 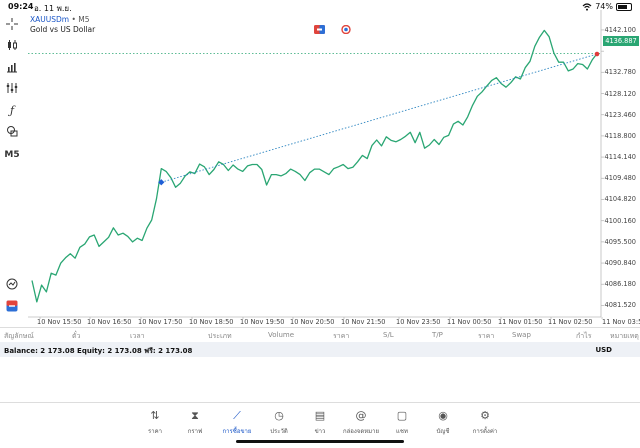 I want to click on price-tick-label: 4123.460, so click(x=620, y=114).